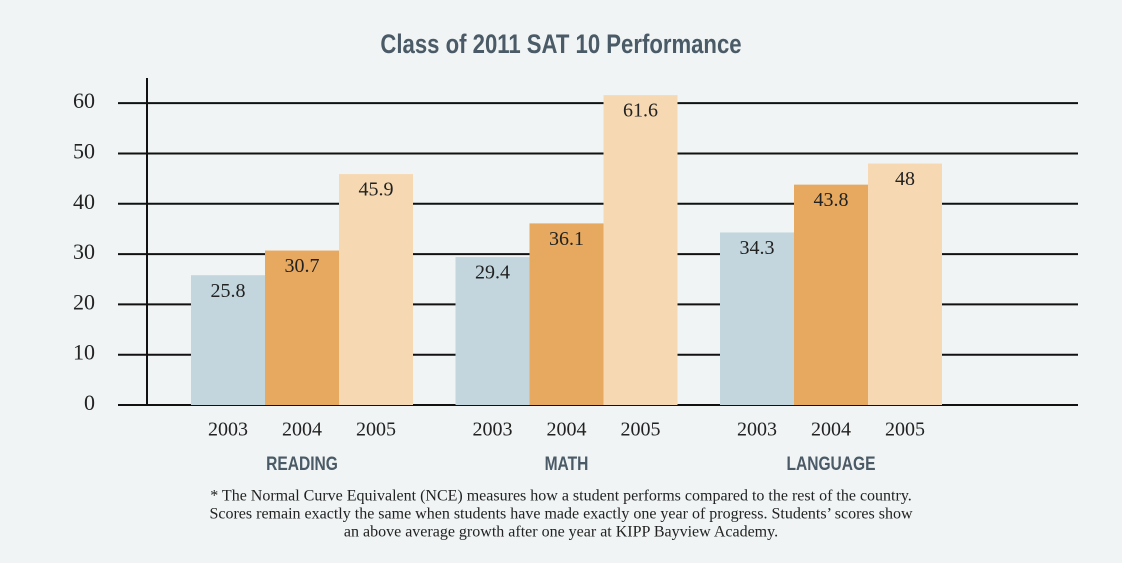 The height and width of the screenshot is (563, 1122). Describe the element at coordinates (84, 352) in the screenshot. I see `y-tick-label: 10` at that location.